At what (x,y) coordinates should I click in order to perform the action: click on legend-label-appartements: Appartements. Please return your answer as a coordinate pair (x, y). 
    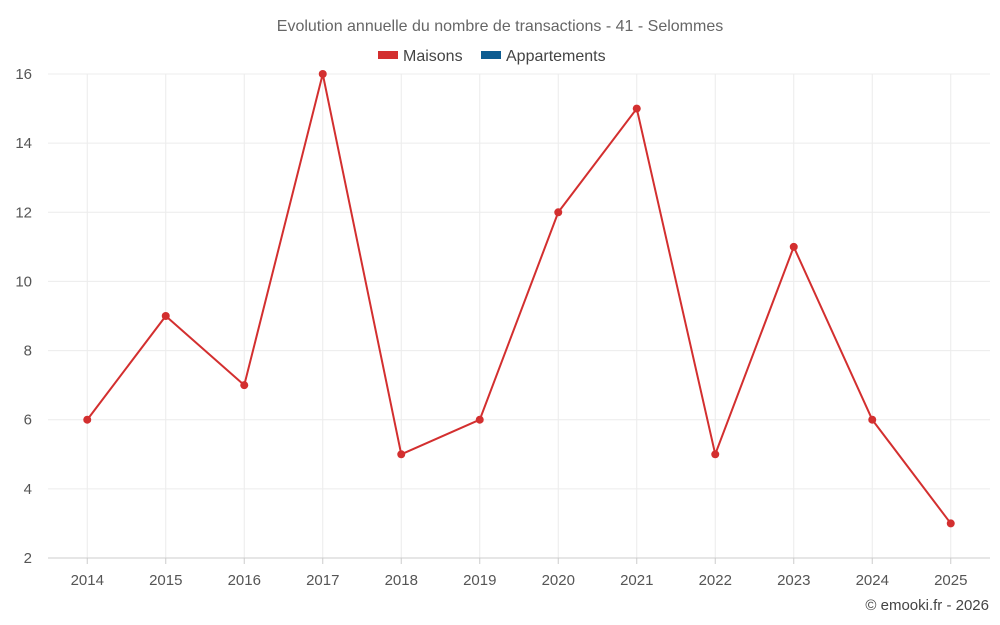
    Looking at the image, I should click on (556, 56).